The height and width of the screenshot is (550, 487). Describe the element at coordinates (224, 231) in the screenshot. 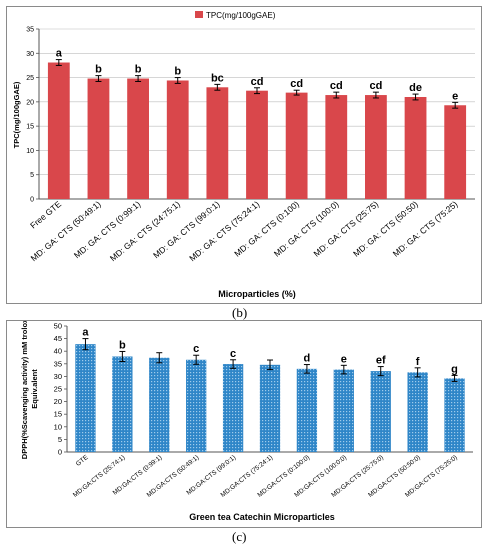

I see `x-category-label: MD: GA: CTS (75:24:1)` at that location.